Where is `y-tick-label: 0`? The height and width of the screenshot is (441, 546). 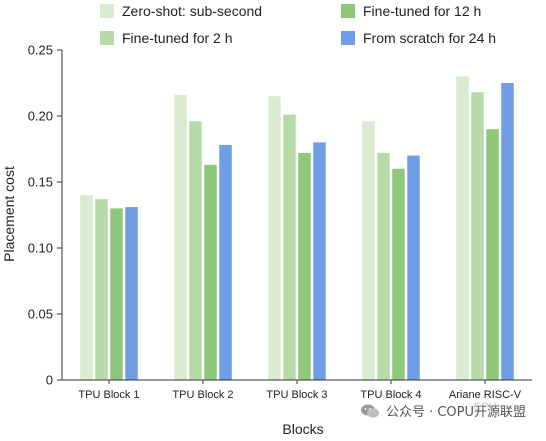
y-tick-label: 0 is located at coordinates (49, 380).